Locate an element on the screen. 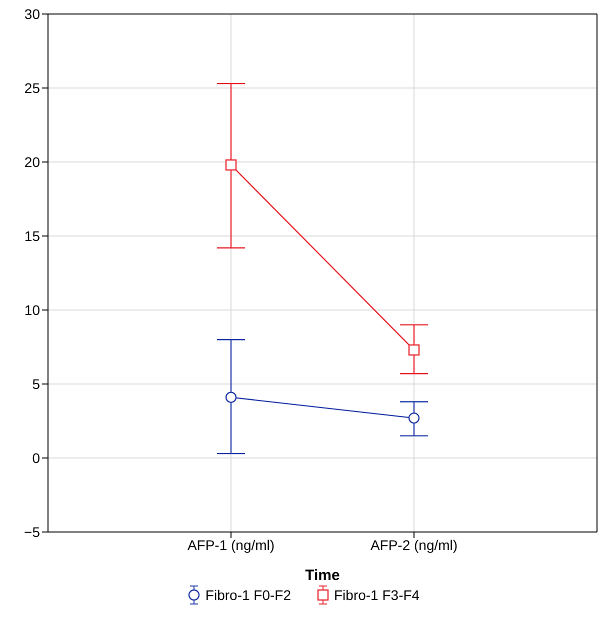 This screenshot has height=619, width=600. x-axis-title: Time is located at coordinates (322, 575).